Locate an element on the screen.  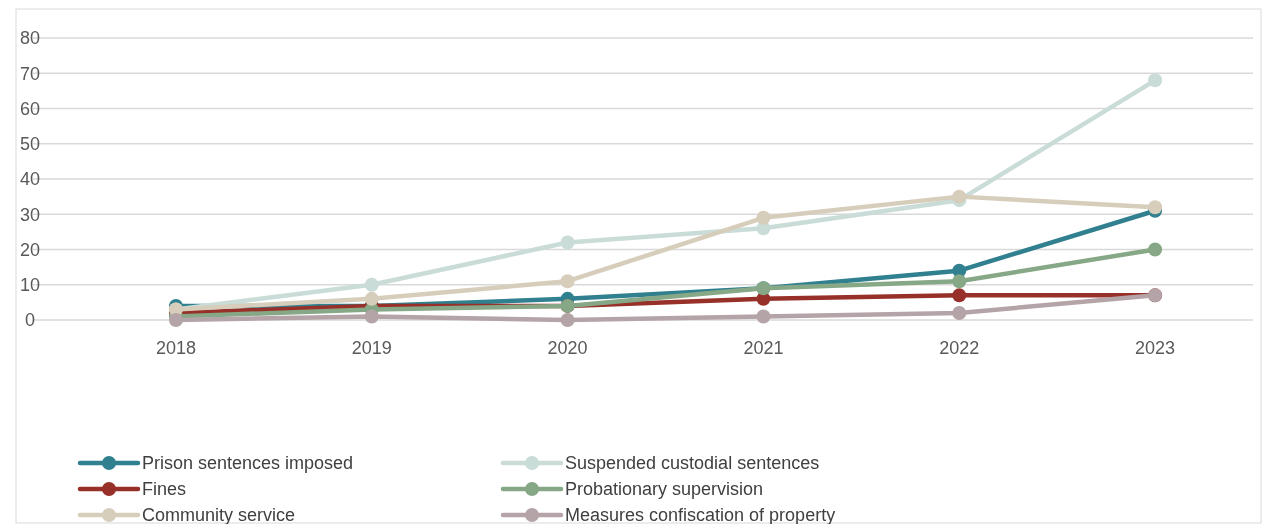
y-tick-label: 40 is located at coordinates (30, 179).